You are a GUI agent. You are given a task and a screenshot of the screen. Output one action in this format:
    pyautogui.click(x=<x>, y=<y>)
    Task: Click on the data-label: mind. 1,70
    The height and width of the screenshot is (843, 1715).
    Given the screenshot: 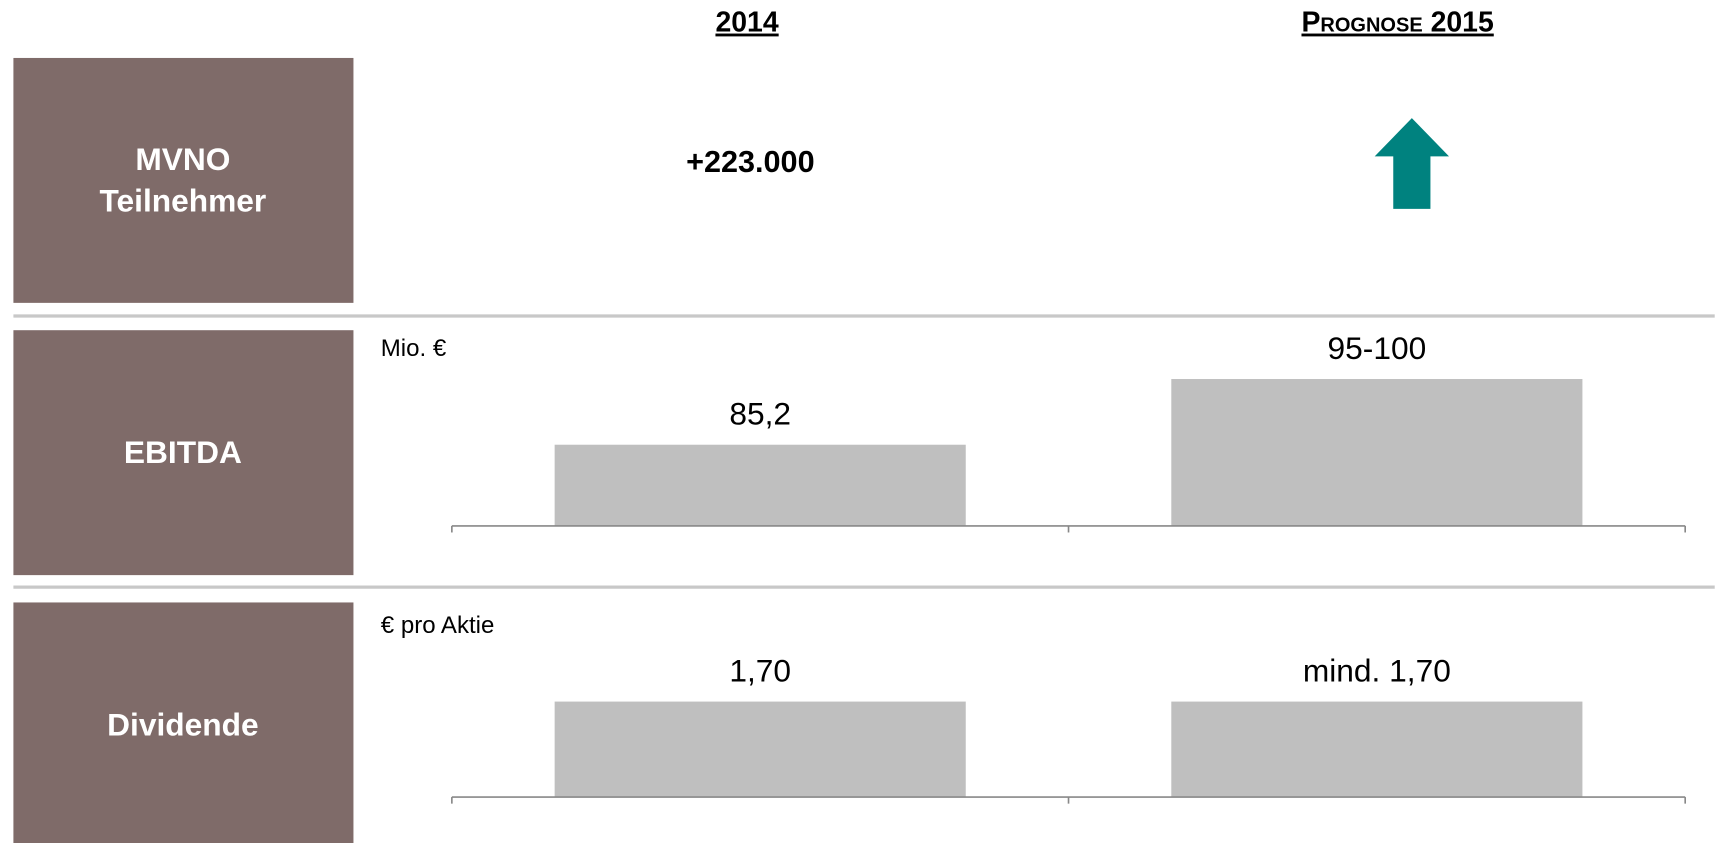 What is the action you would take?
    pyautogui.click(x=1377, y=671)
    